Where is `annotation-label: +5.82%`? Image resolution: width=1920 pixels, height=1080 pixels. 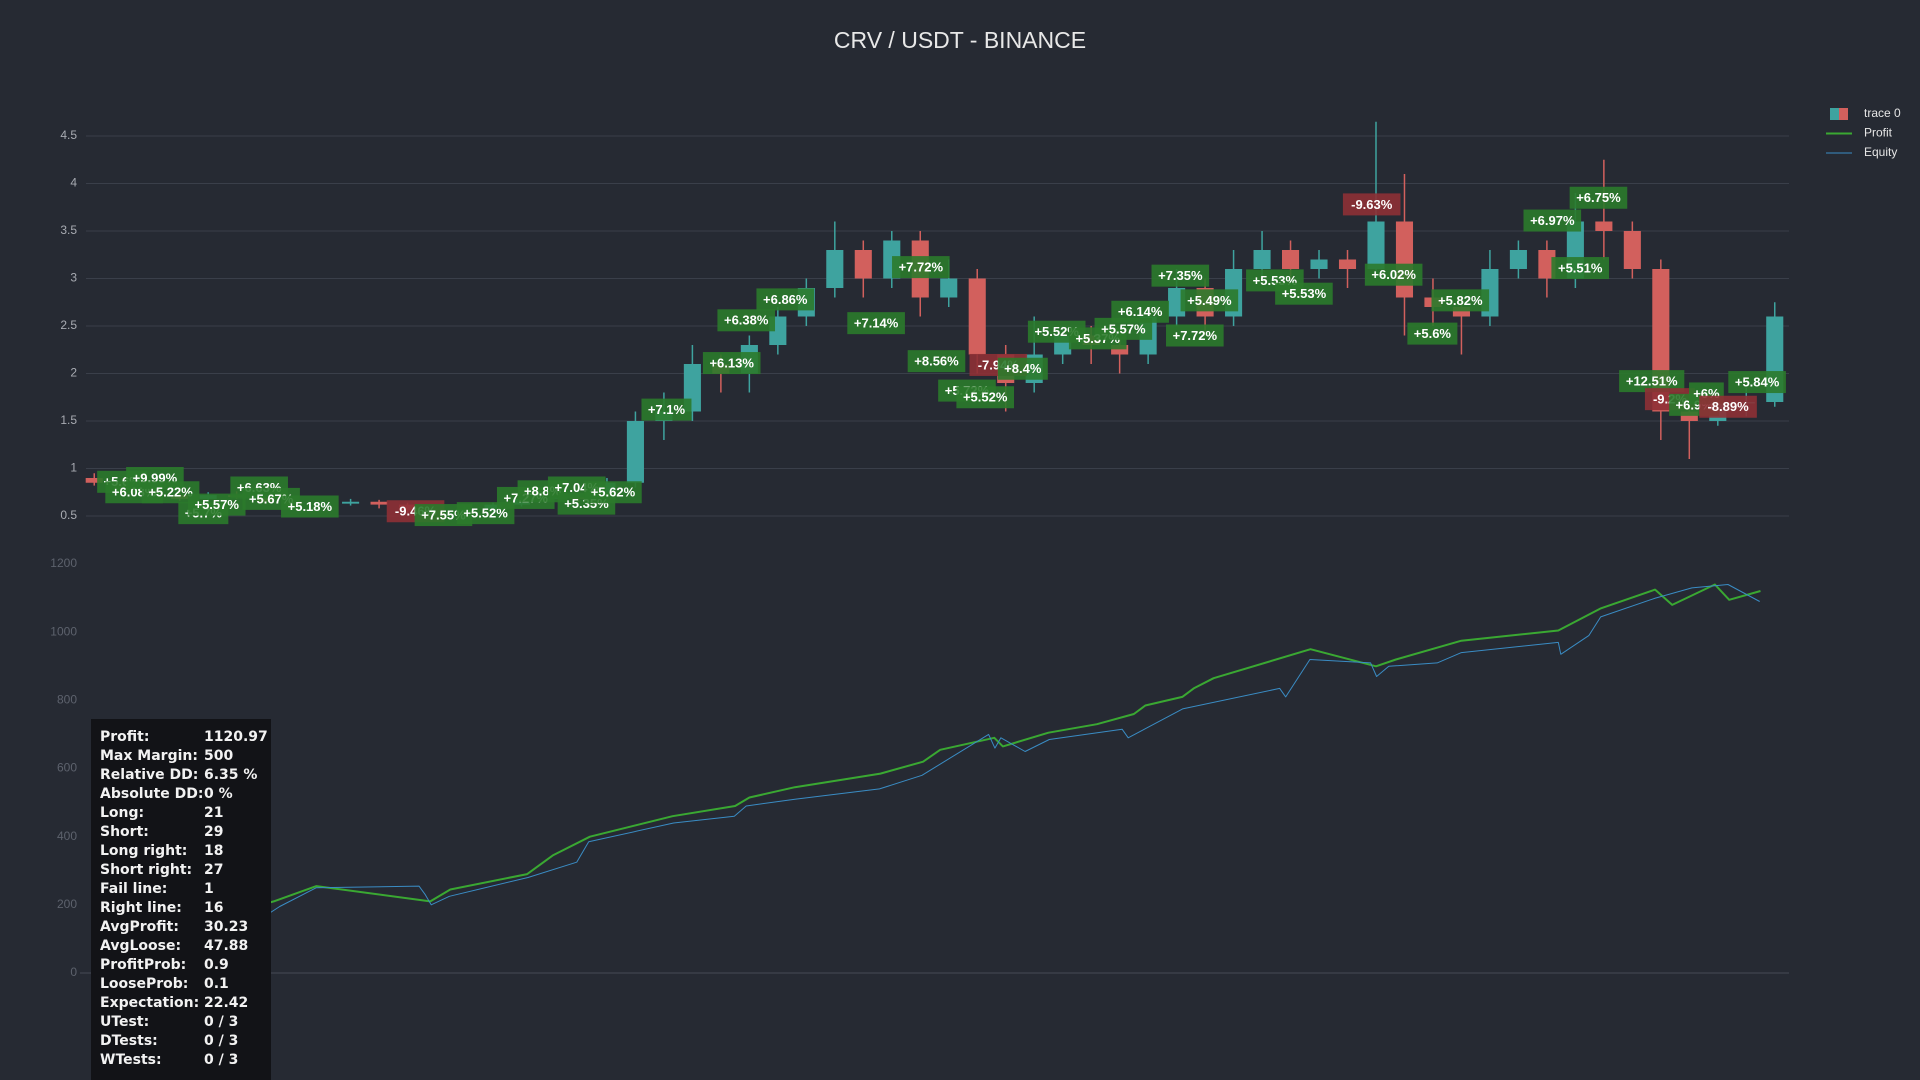 annotation-label: +5.82% is located at coordinates (1460, 300).